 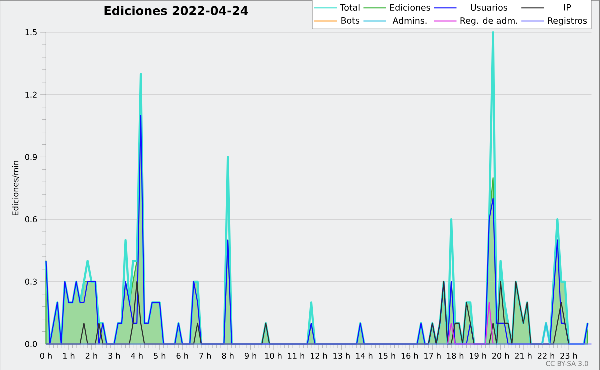 What do you see at coordinates (350, 7) in the screenshot?
I see `legend-label: Total` at bounding box center [350, 7].